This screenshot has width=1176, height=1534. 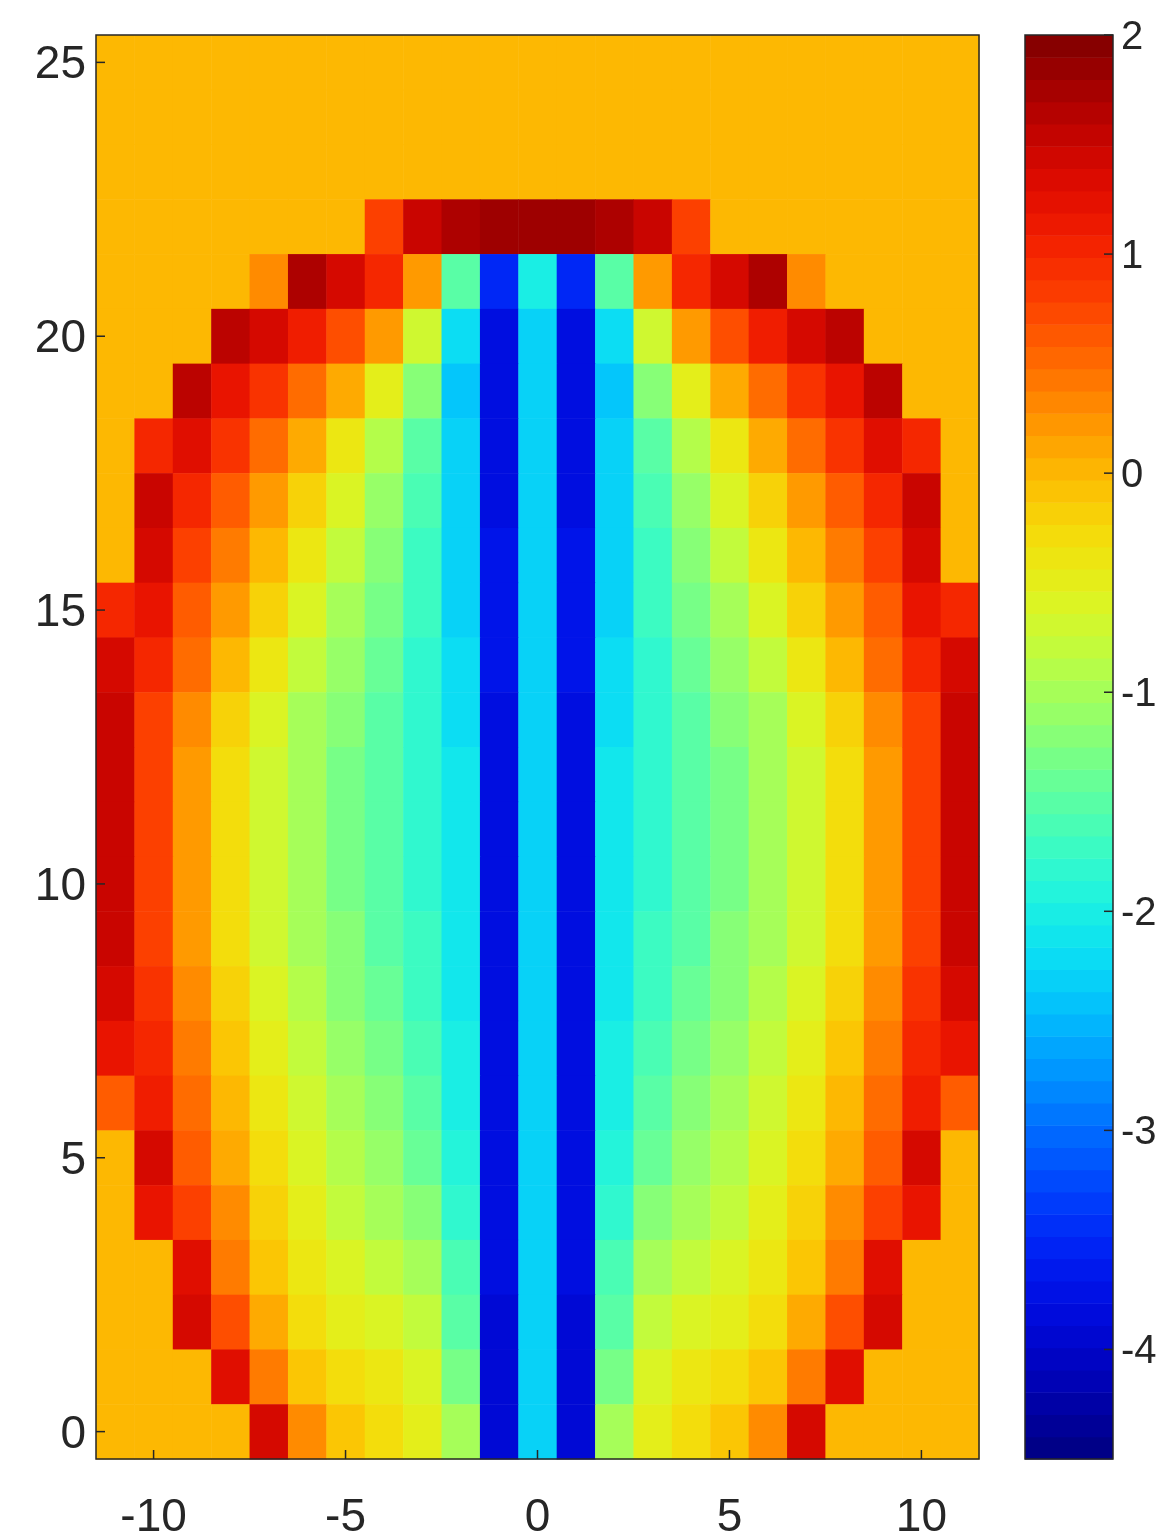 I want to click on color-bar-label: 2, so click(x=1132, y=35).